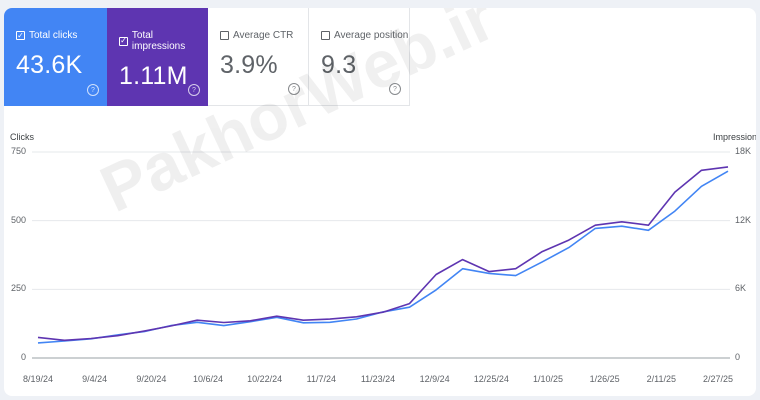 This screenshot has width=760, height=400. What do you see at coordinates (18, 219) in the screenshot?
I see `y-tick-label: 500` at bounding box center [18, 219].